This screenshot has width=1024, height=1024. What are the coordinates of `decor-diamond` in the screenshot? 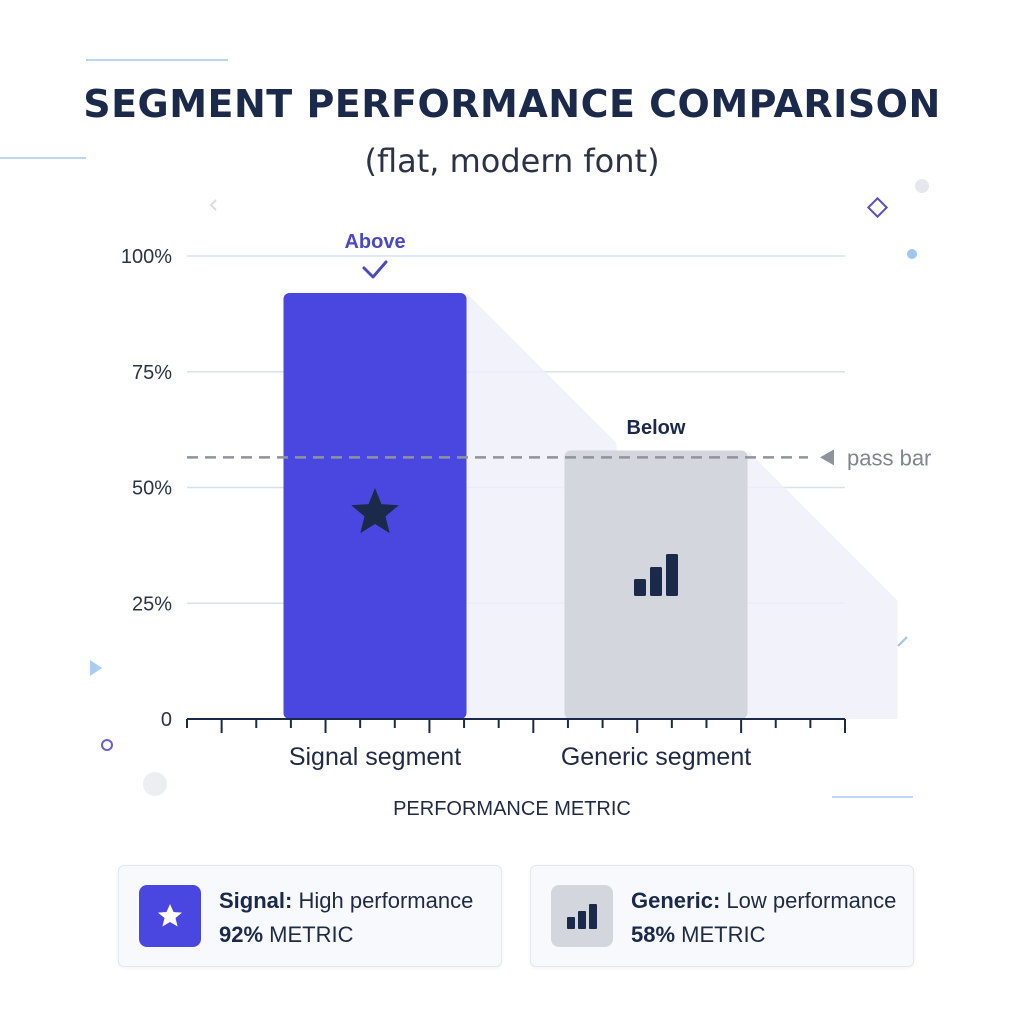 It's located at (877, 207).